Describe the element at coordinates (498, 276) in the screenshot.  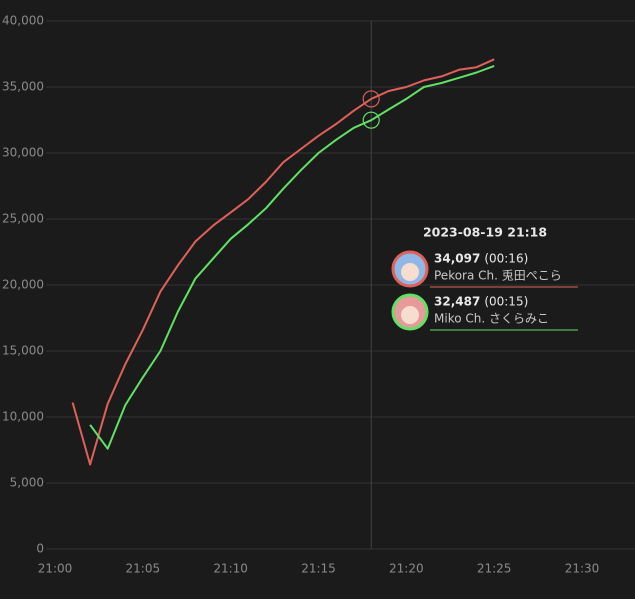
I see `tooltip-name: Pekora Ch. 兎田ぺこら` at that location.